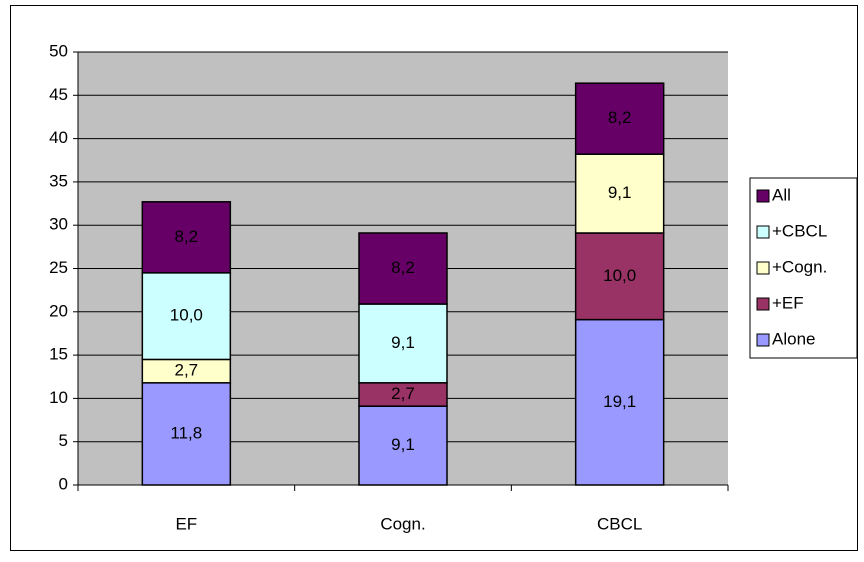 This screenshot has height=562, width=864. Describe the element at coordinates (186, 523) in the screenshot. I see `x-tick-label: EF` at that location.